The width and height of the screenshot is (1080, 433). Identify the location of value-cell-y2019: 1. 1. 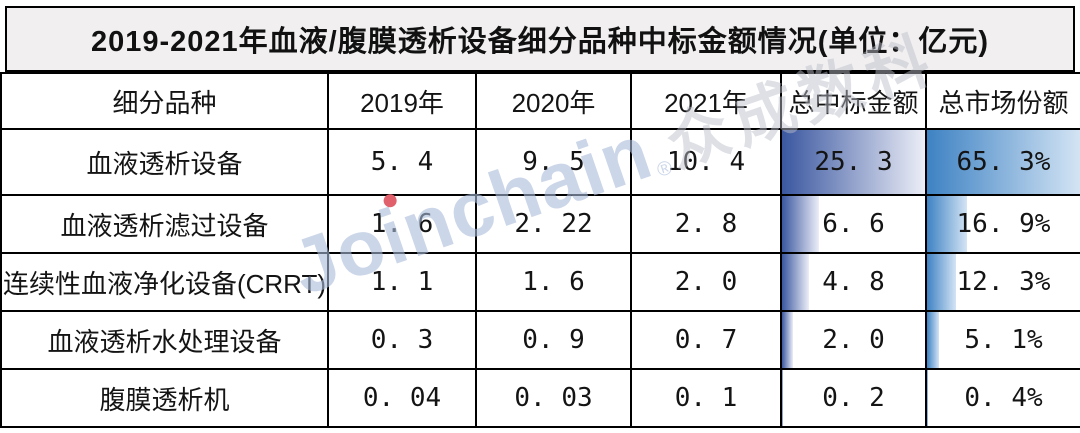
(402, 282).